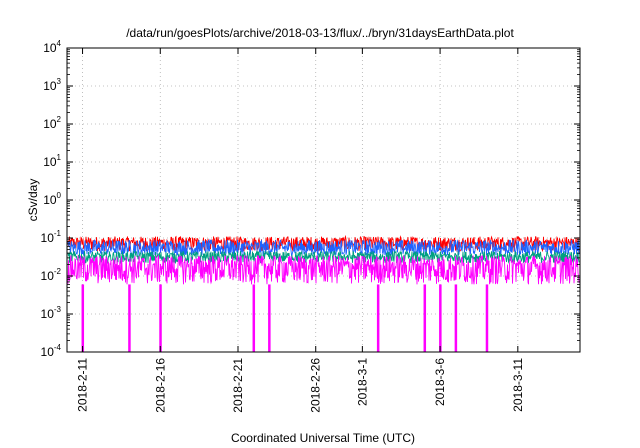 The height and width of the screenshot is (448, 640). Describe the element at coordinates (52, 161) in the screenshot. I see `y-tick-label: 10¹` at that location.